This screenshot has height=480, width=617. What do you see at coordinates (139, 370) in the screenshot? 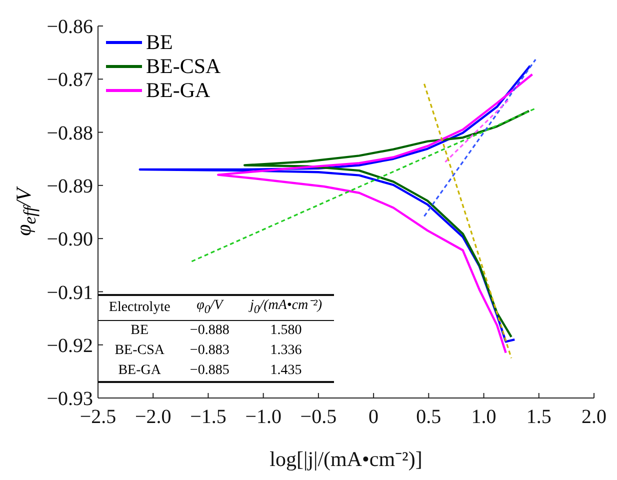
I see `annotation: BE-GA` at bounding box center [139, 370].